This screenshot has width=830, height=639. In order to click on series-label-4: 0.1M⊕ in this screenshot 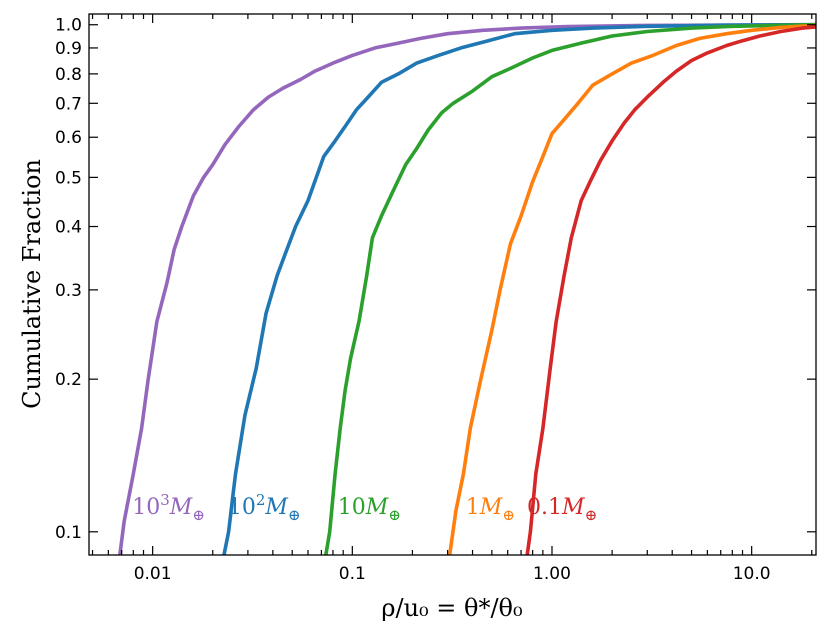, I will do `click(562, 509)`.